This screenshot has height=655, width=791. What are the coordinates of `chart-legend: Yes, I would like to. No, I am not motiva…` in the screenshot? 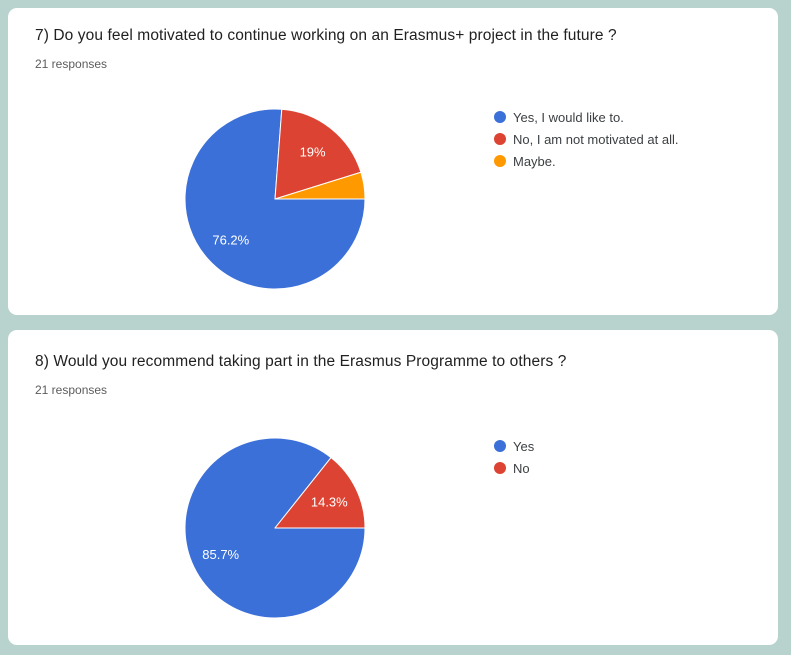 It's located at (586, 139).